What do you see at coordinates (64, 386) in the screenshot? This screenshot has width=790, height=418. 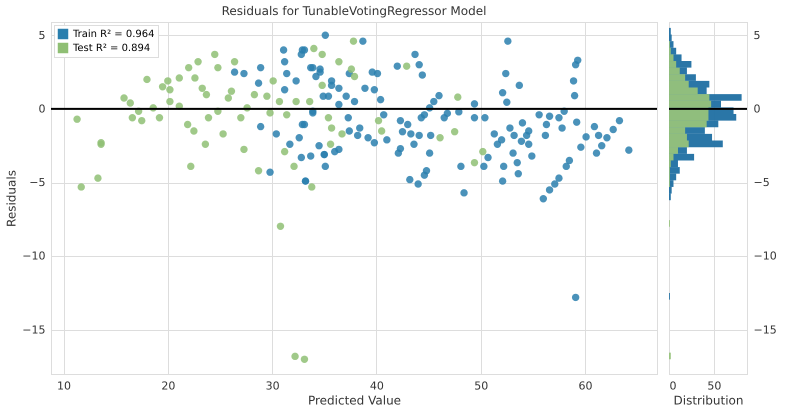 I see `x-tick-label: 10` at bounding box center [64, 386].